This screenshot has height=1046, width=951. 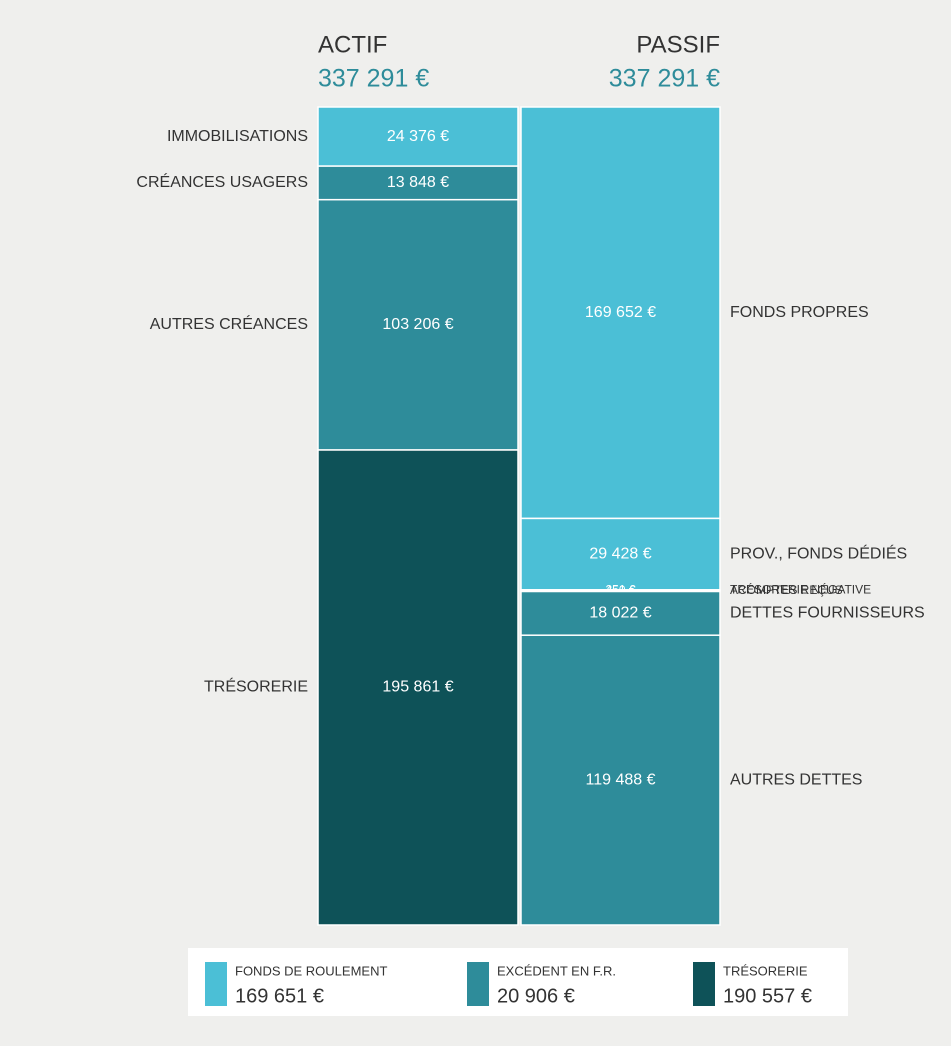 What do you see at coordinates (786, 590) in the screenshot?
I see `segment-name: ACOMPTES REÇUS` at bounding box center [786, 590].